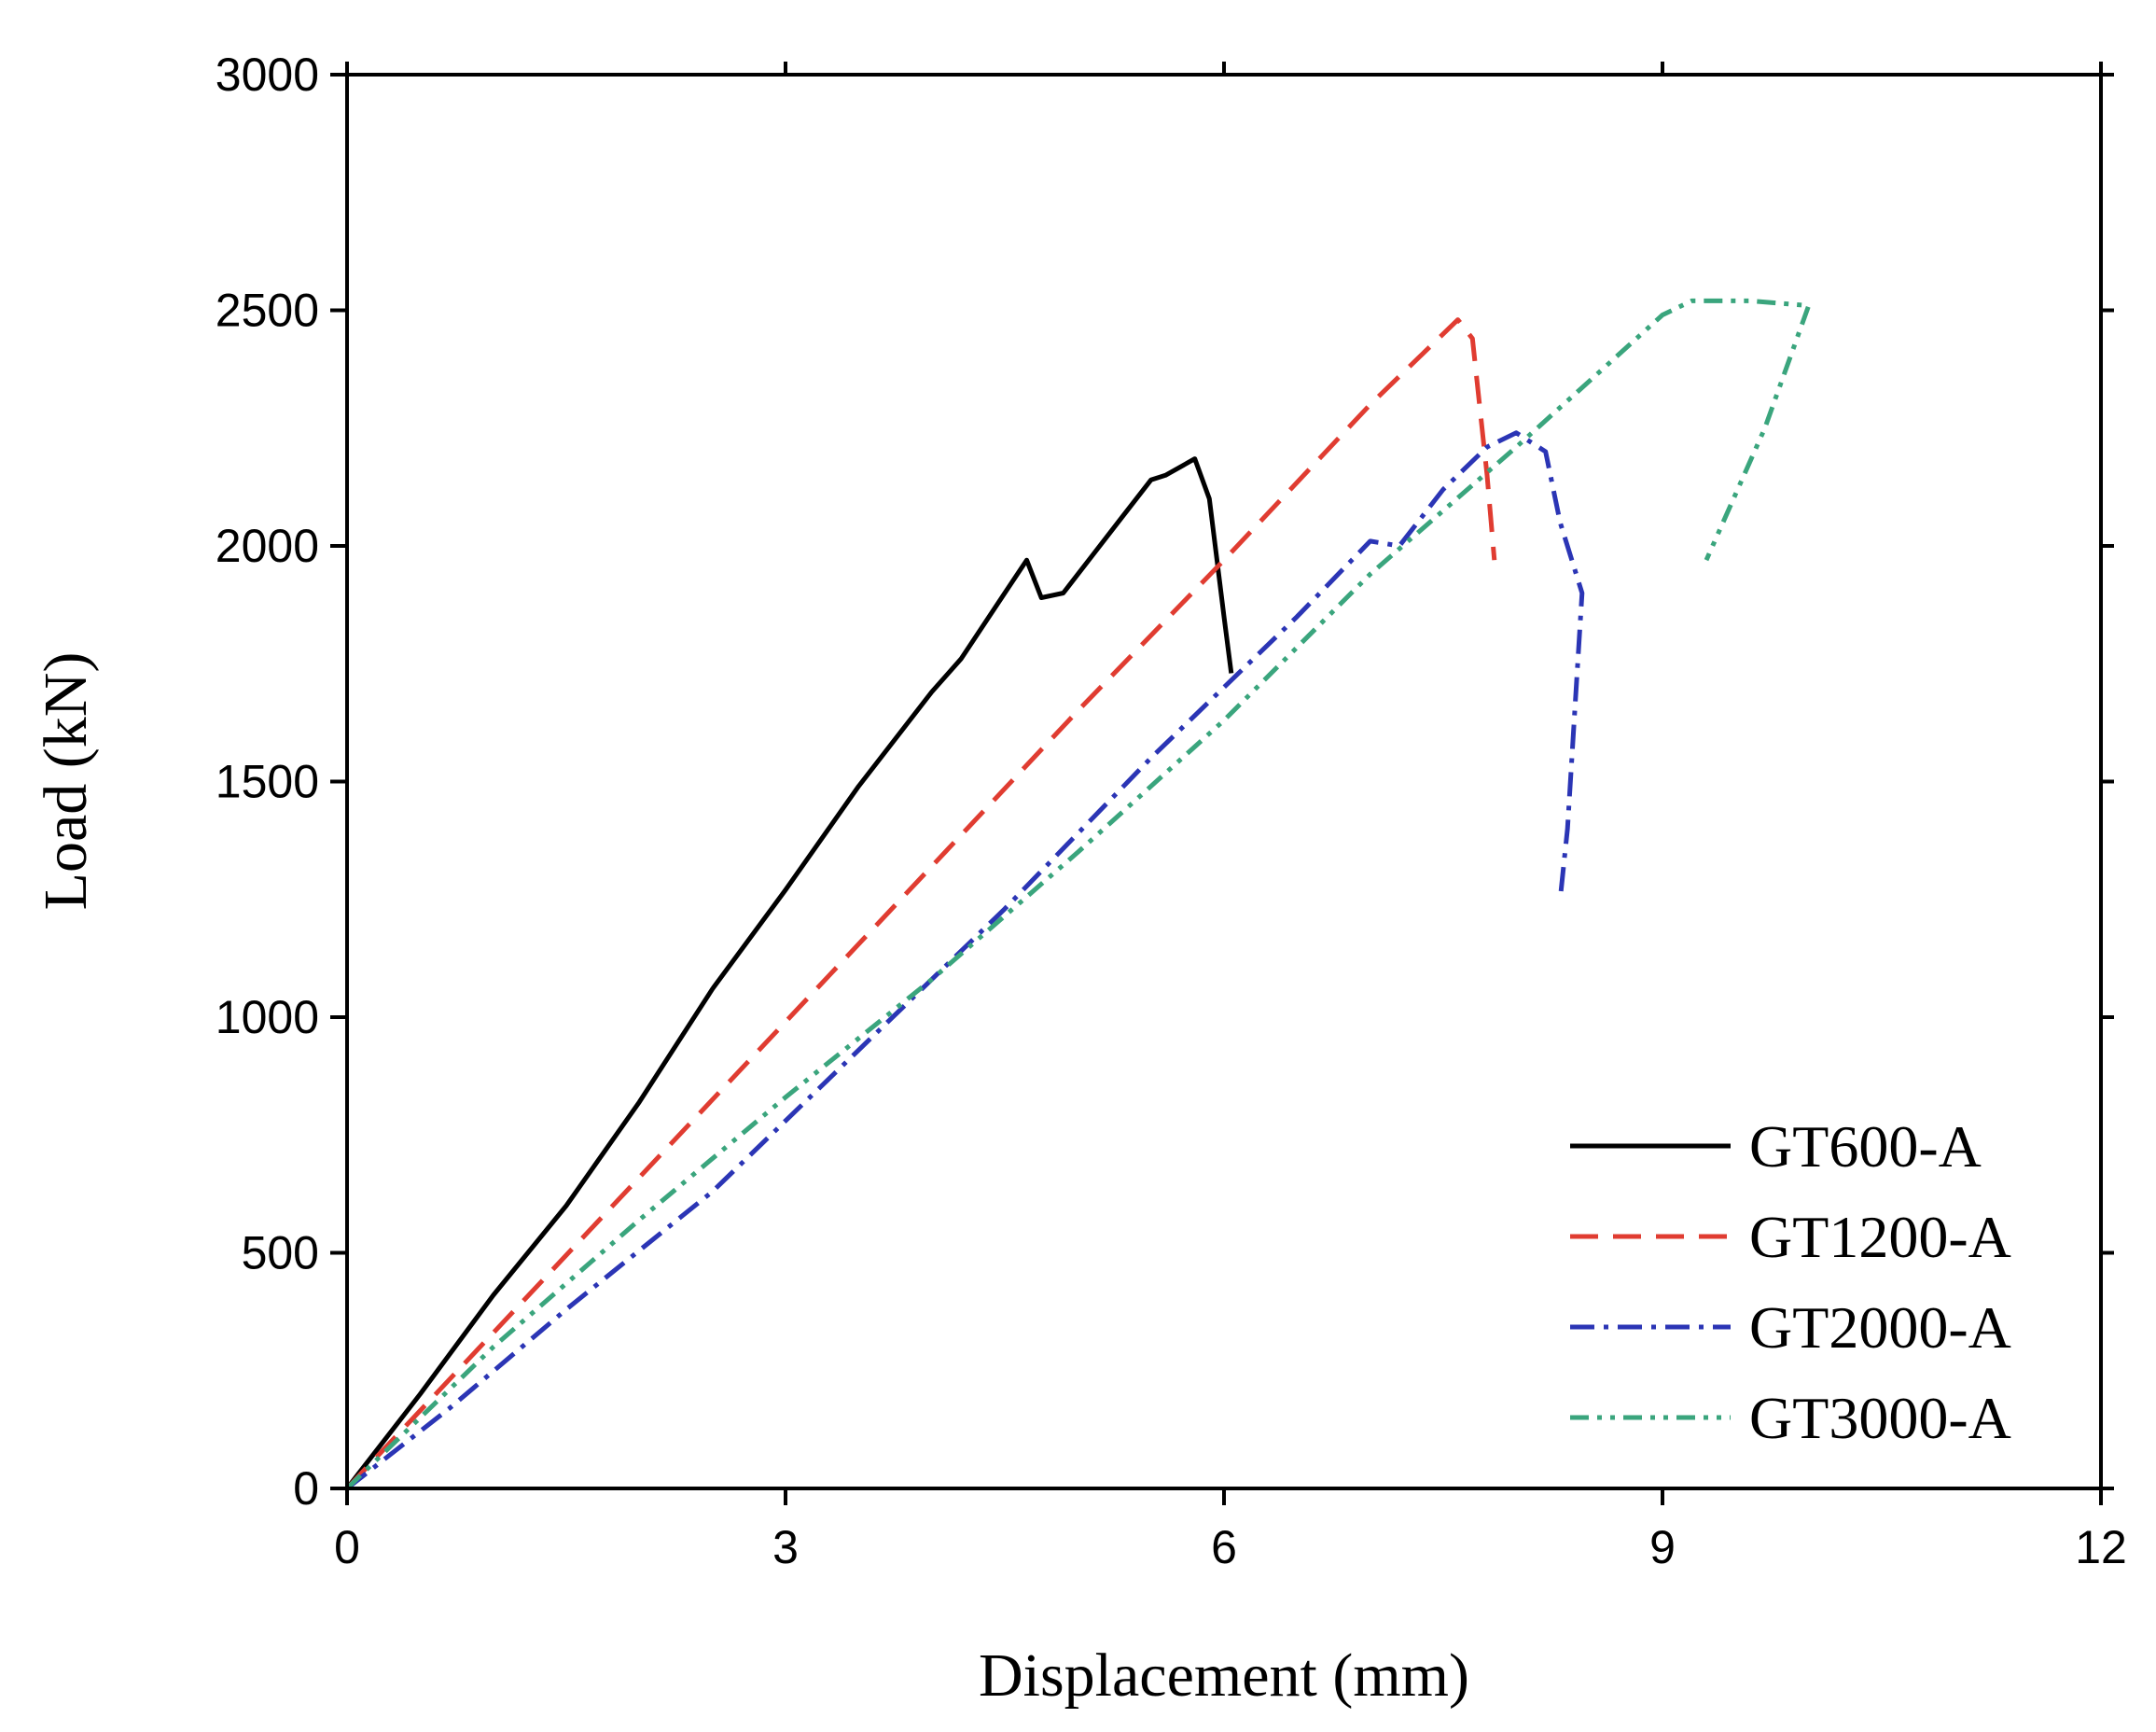 The height and width of the screenshot is (1732, 2156). I want to click on x-tick-label: 9, so click(1662, 1547).